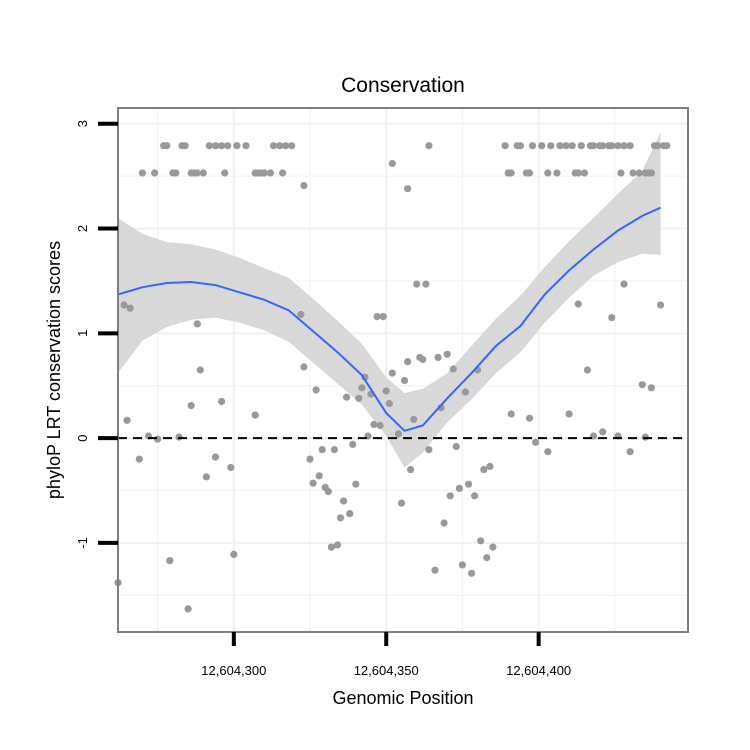  What do you see at coordinates (82, 228) in the screenshot?
I see `y-tick-label: 2` at bounding box center [82, 228].